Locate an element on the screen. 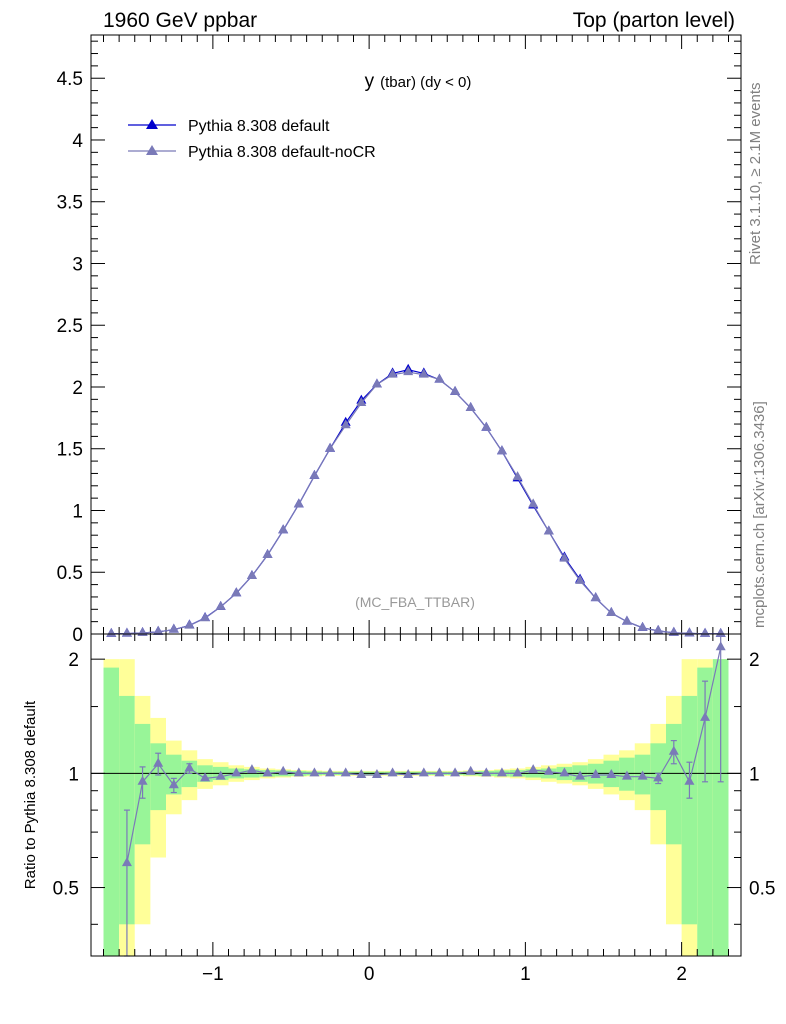  process-label: Top (parton level) is located at coordinates (654, 20).